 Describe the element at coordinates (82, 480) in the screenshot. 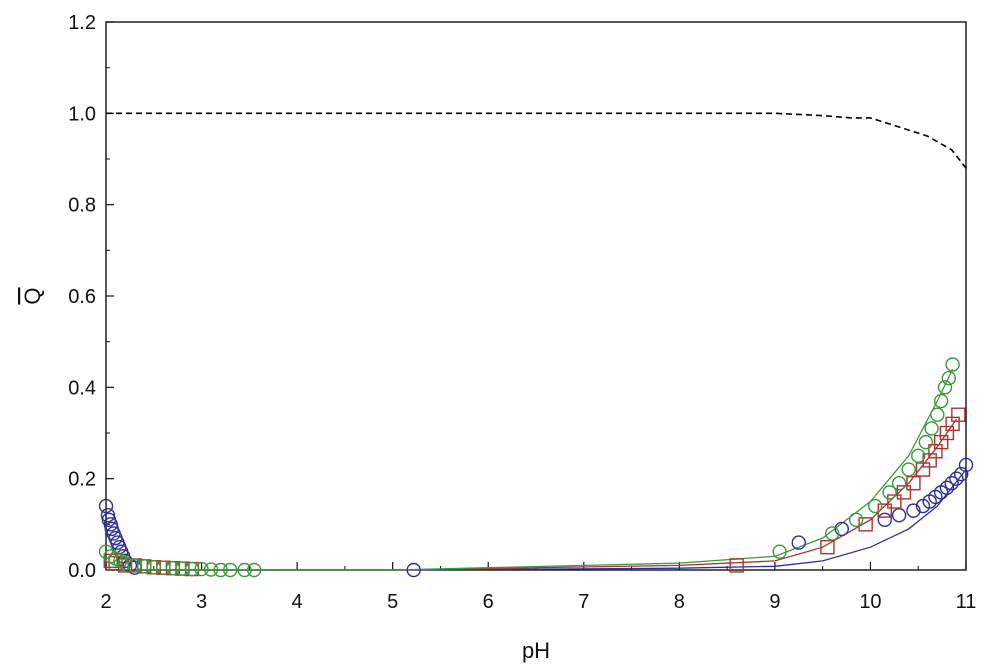

I see `y-tick-label: 0.2` at that location.